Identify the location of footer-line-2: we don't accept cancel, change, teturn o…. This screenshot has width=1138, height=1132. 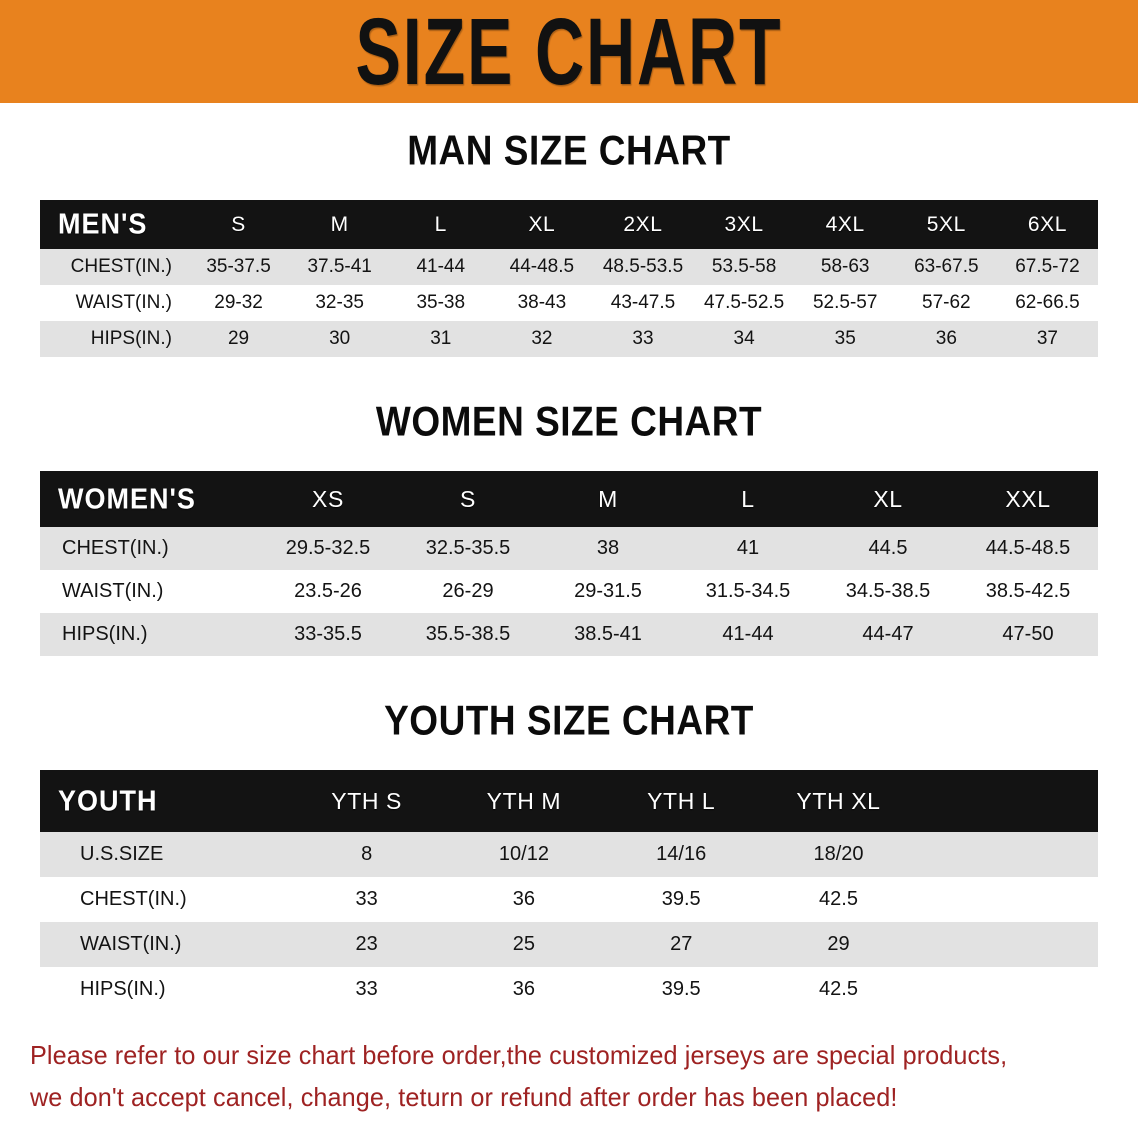
(464, 1097).